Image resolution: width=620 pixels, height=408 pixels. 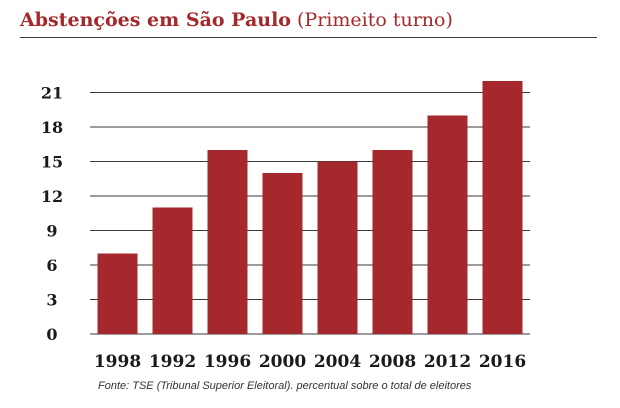 I want to click on bar-2000, so click(x=282, y=253).